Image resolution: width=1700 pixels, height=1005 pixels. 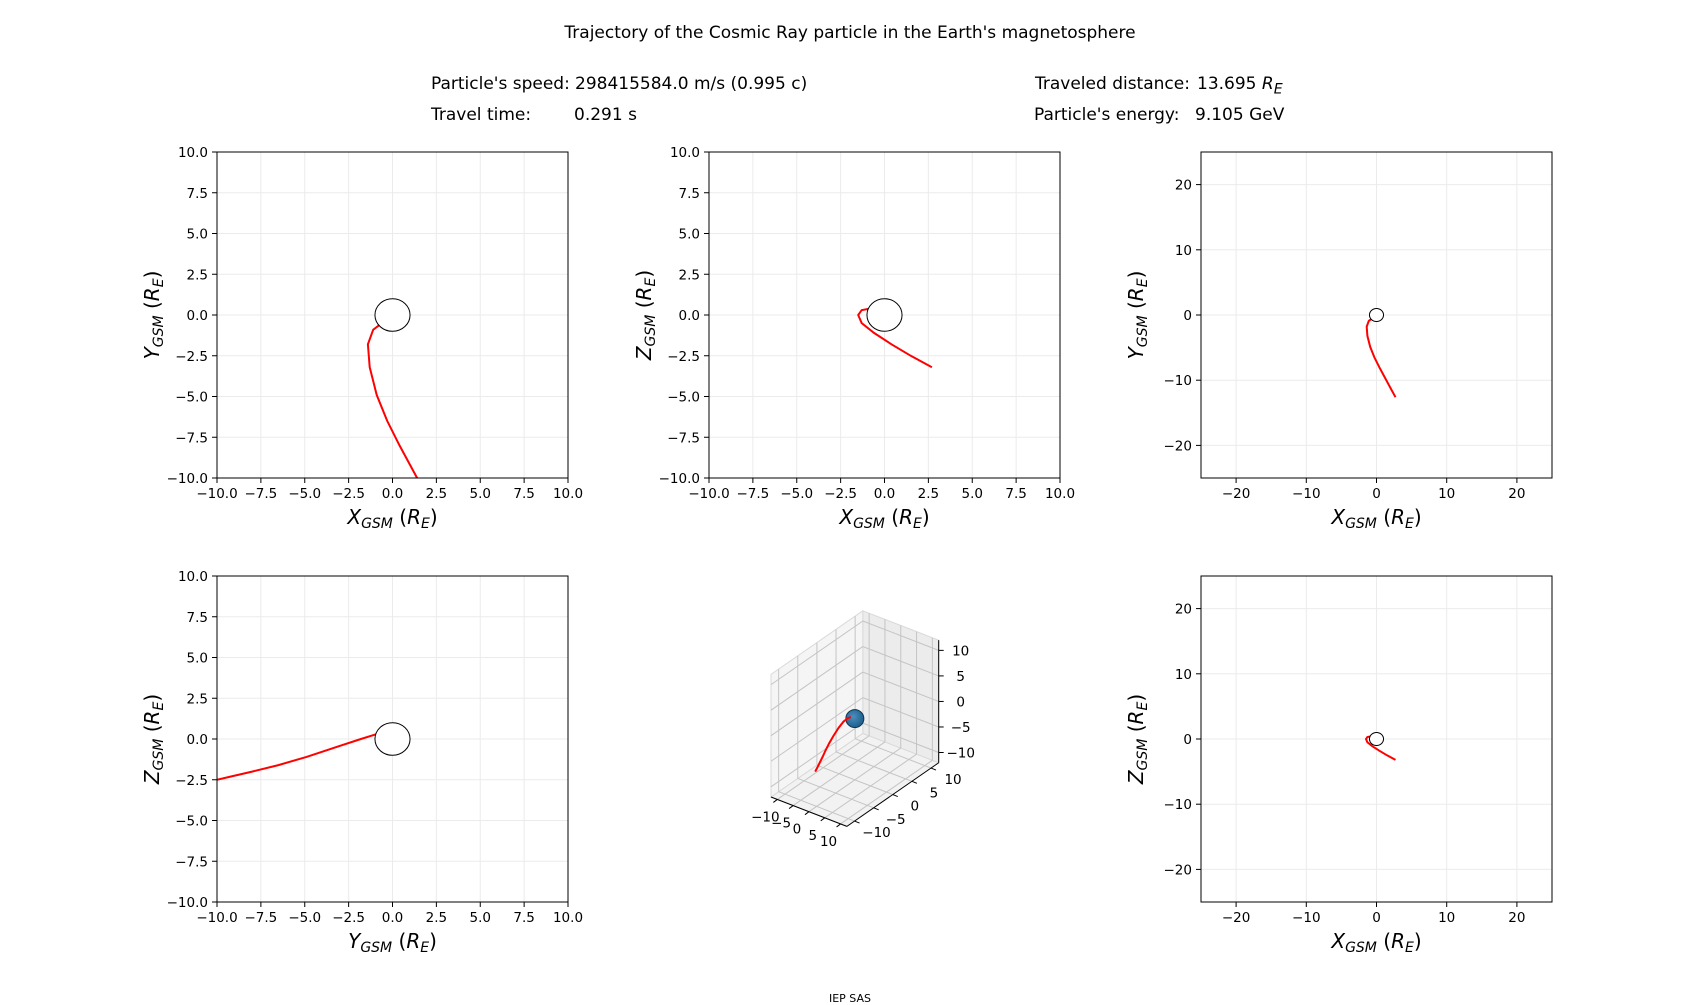 What do you see at coordinates (1112, 84) in the screenshot?
I see `distance-label: Traveled distance:` at bounding box center [1112, 84].